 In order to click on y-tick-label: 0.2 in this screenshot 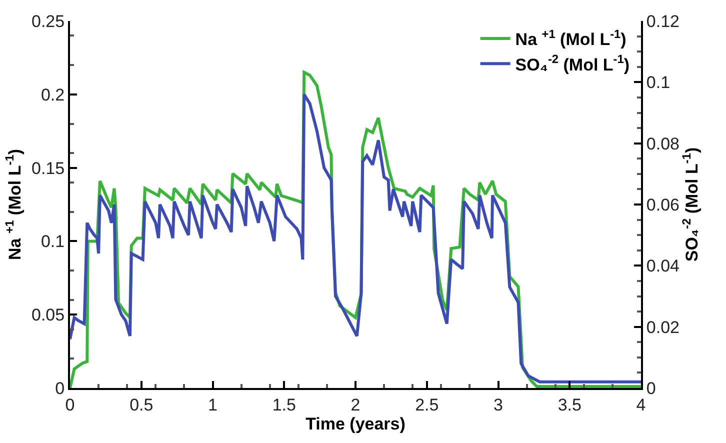, I will do `click(52, 94)`.